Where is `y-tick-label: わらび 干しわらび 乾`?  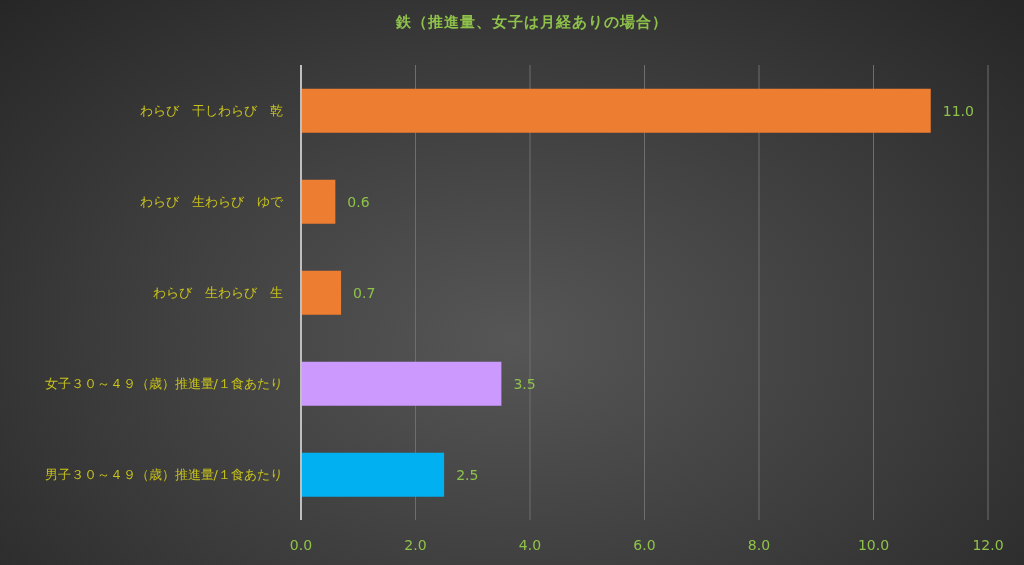
y-tick-label: わらび 干しわらび 乾 is located at coordinates (211, 111).